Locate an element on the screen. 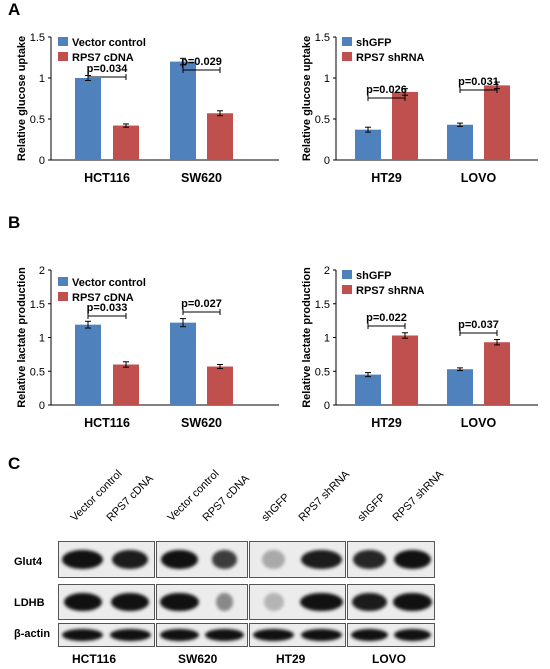  cell-line-lovo: LOVO is located at coordinates (389, 659).